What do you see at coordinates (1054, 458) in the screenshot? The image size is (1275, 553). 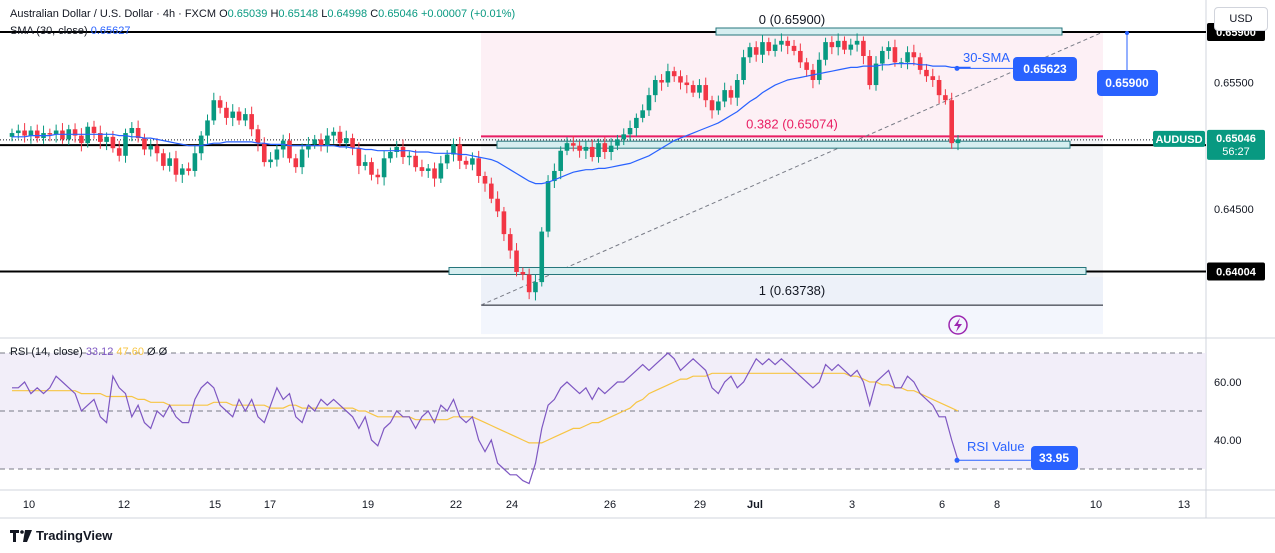 I see `rsi-value-box` at bounding box center [1054, 458].